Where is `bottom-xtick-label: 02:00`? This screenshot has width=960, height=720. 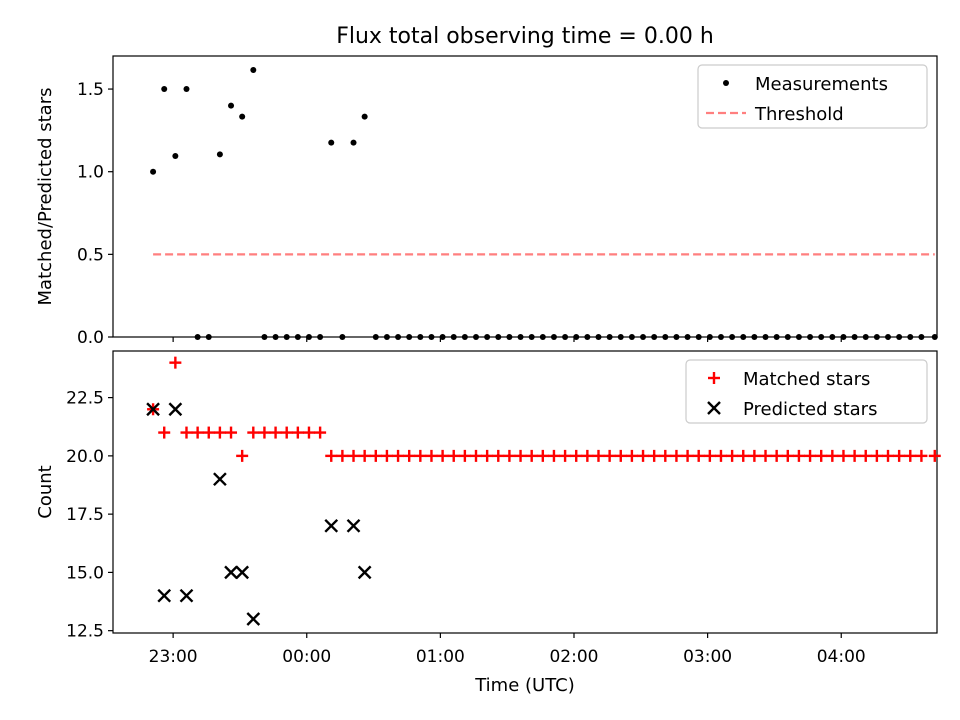 bottom-xtick-label: 02:00 is located at coordinates (573, 657).